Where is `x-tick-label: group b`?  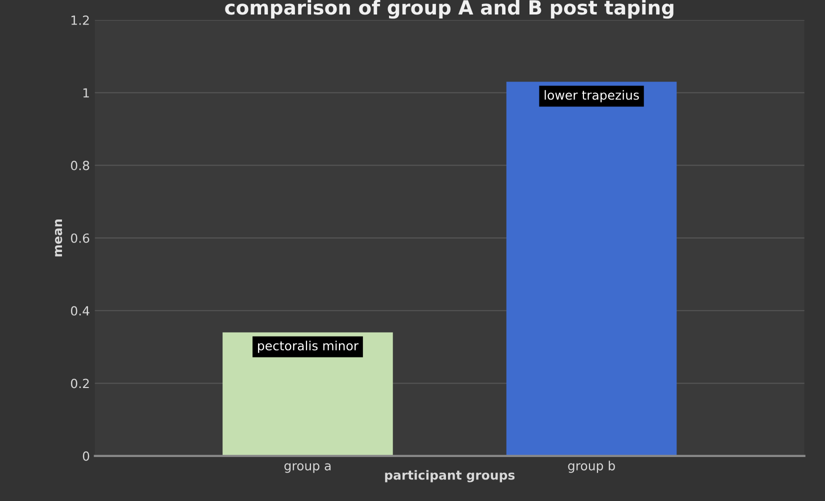 x-tick-label: group b is located at coordinates (591, 466).